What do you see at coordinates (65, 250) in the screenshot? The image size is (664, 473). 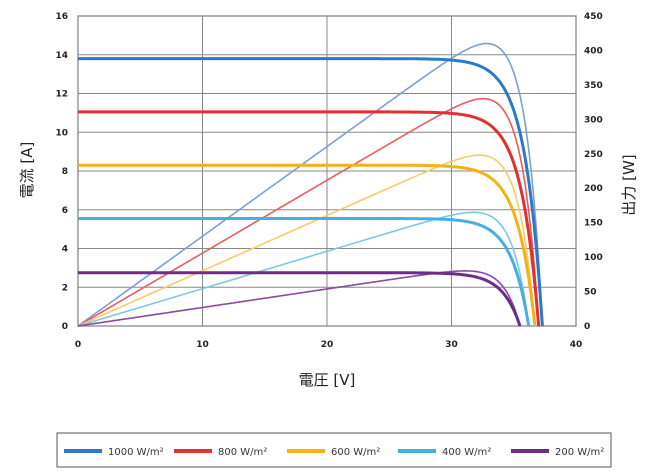 I see `y-left-tick-label: 4` at bounding box center [65, 250].